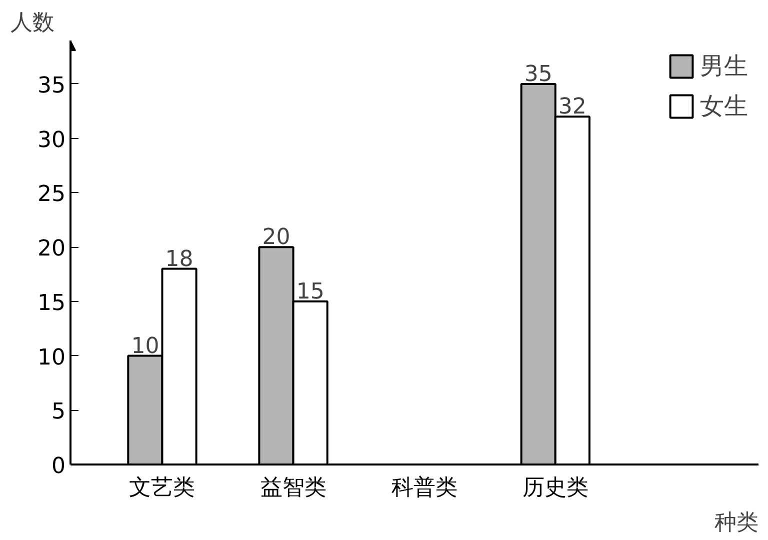  What do you see at coordinates (276, 237) in the screenshot?
I see `data-label: 20` at bounding box center [276, 237].